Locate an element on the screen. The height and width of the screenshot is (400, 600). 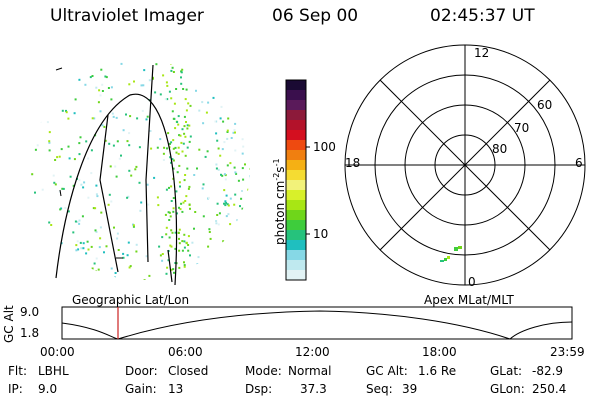
alt-x-tick-4: 23:59 is located at coordinates (567, 352).